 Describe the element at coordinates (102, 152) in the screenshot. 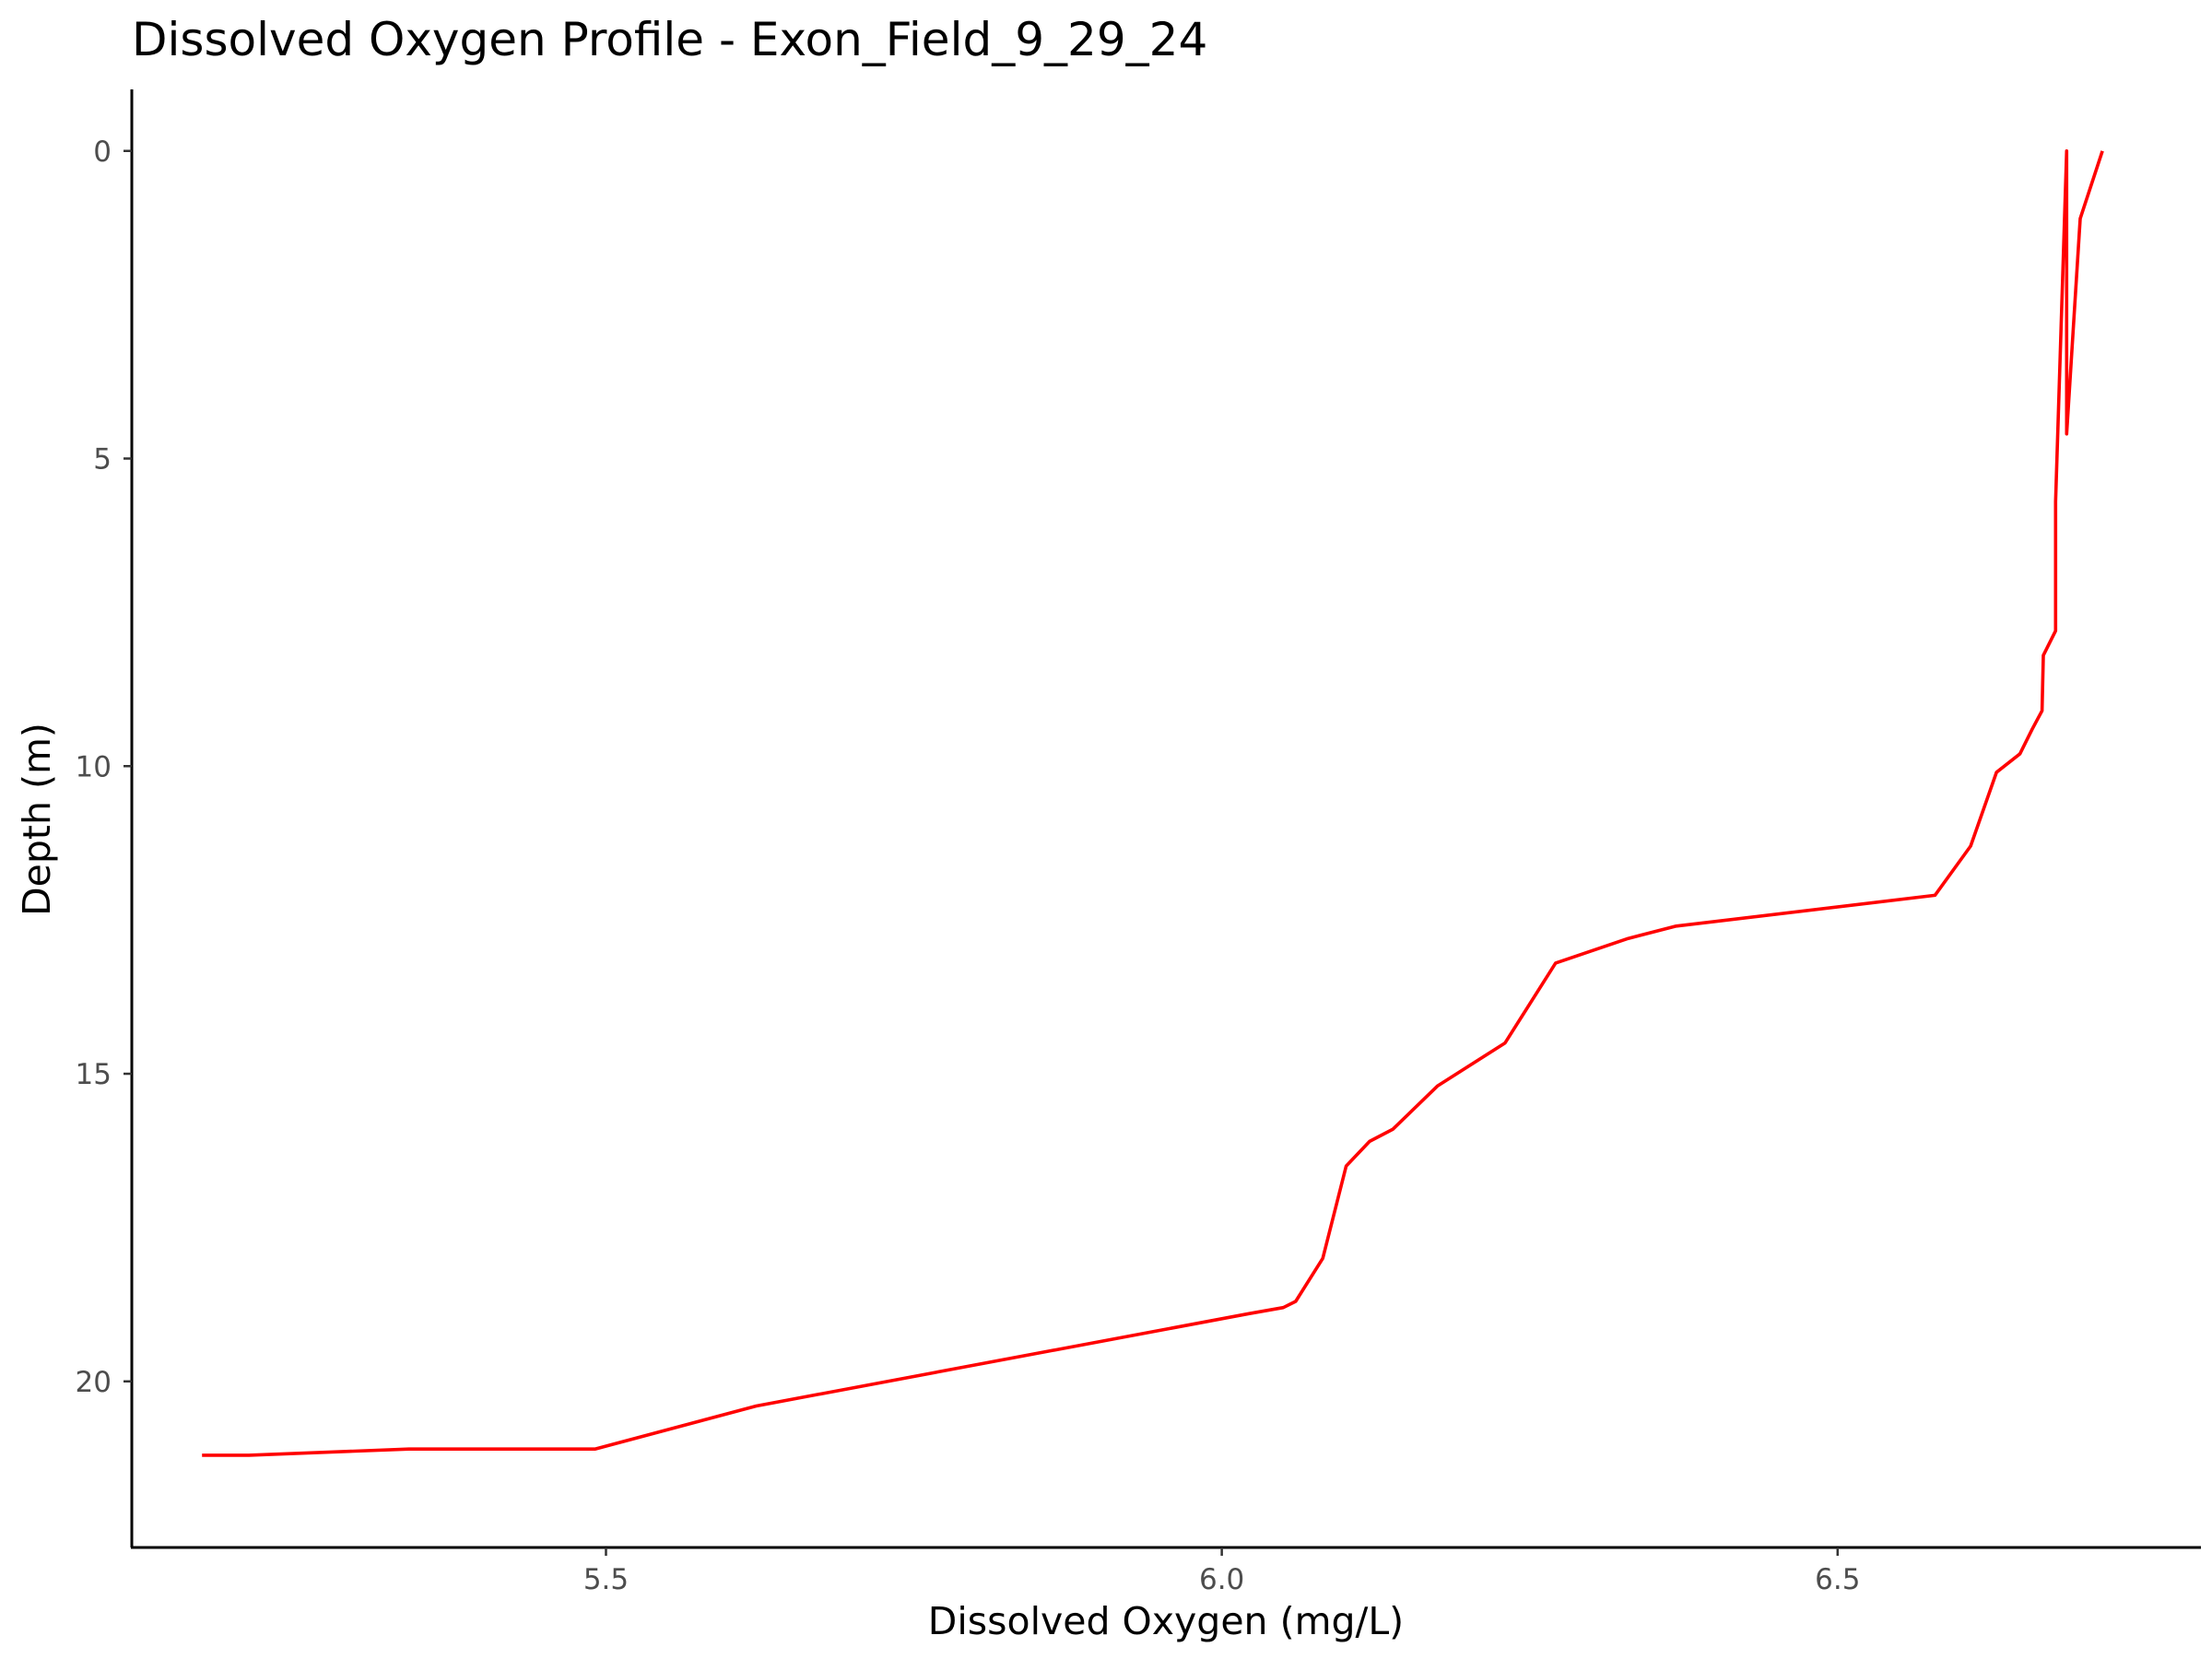

I see `y-tick-label: 0` at that location.